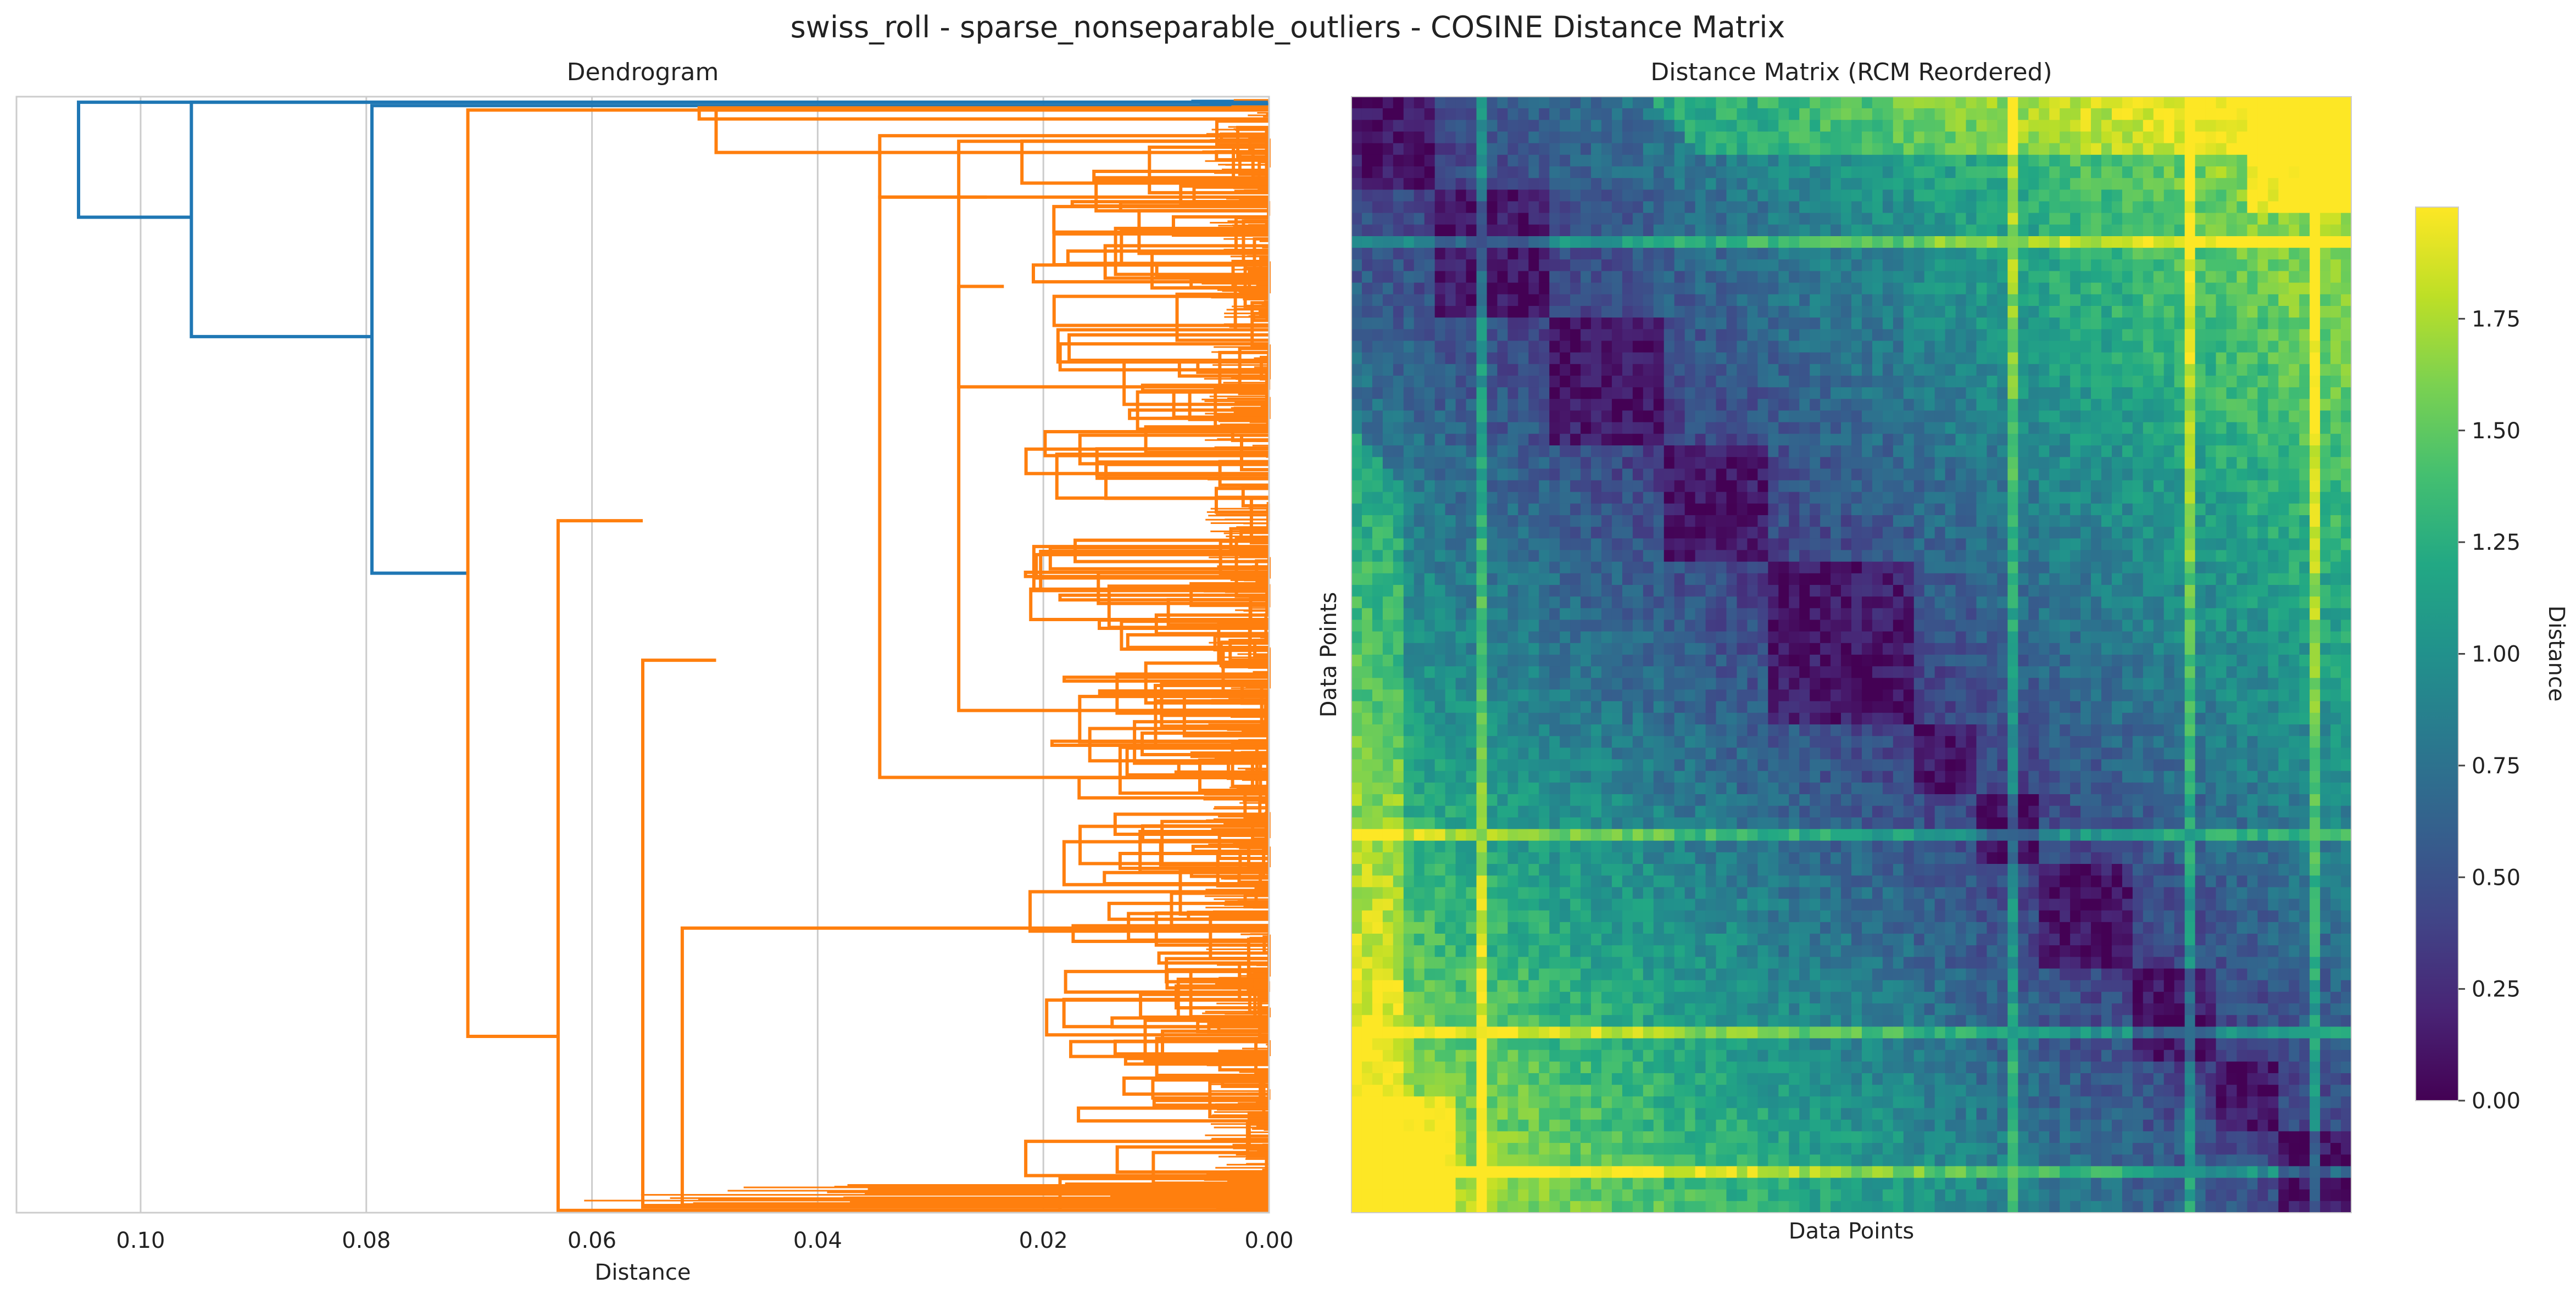 The width and height of the screenshot is (2576, 1300). Describe the element at coordinates (1269, 1240) in the screenshot. I see `dendrogram-x-tick-label: 0.00` at that location.